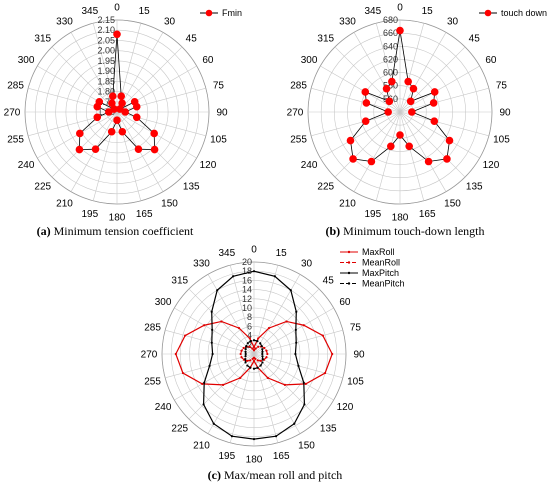 The height and width of the screenshot is (486, 550). Describe the element at coordinates (106, 40) in the screenshot. I see `radial-tick-label: 2.05` at that location.